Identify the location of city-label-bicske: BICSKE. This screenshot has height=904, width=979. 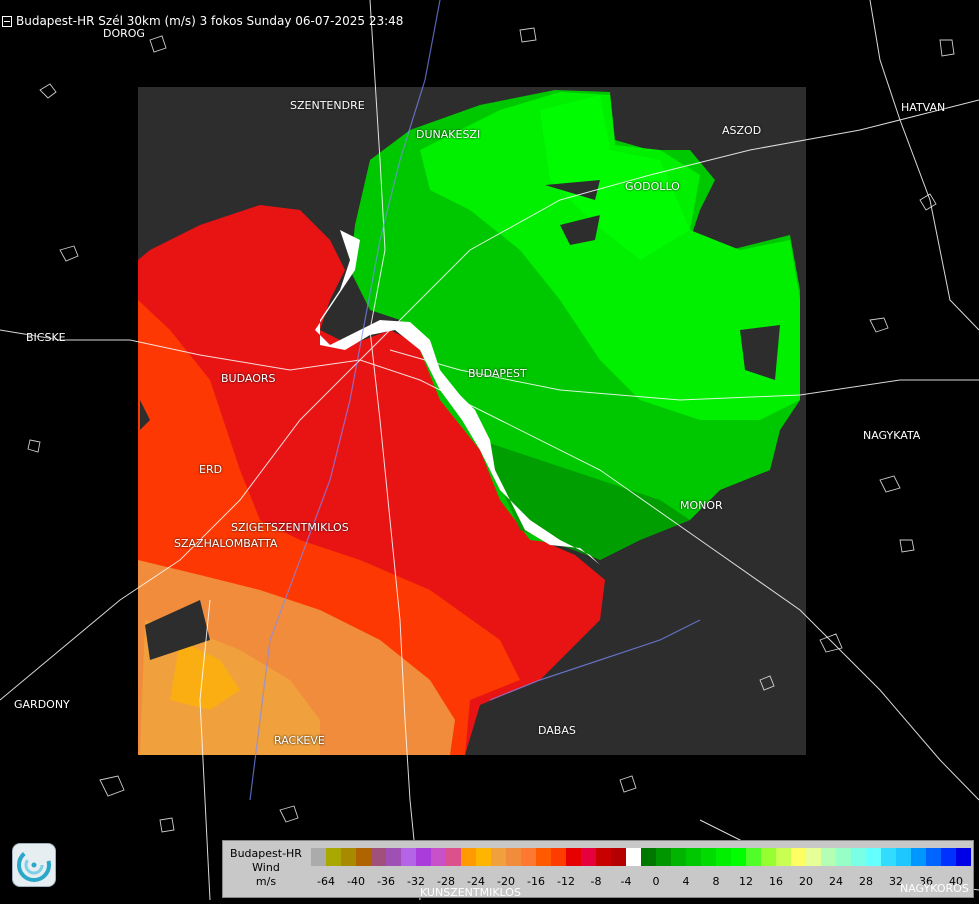
(46, 337).